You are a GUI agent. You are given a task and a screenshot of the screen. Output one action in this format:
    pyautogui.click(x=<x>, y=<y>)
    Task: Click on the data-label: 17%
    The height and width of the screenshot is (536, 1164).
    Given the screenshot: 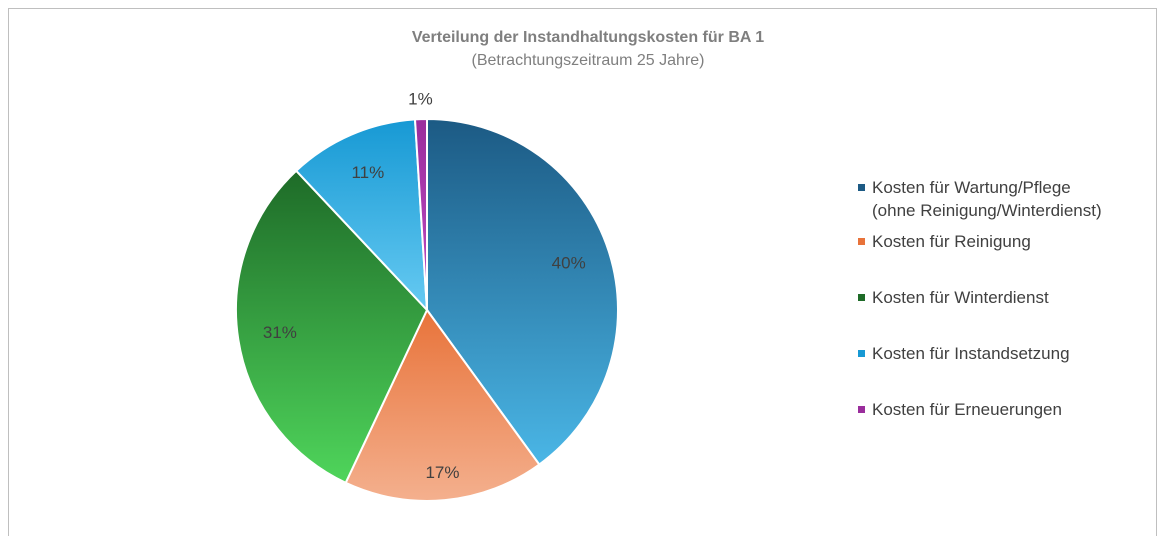 What is the action you would take?
    pyautogui.click(x=442, y=472)
    